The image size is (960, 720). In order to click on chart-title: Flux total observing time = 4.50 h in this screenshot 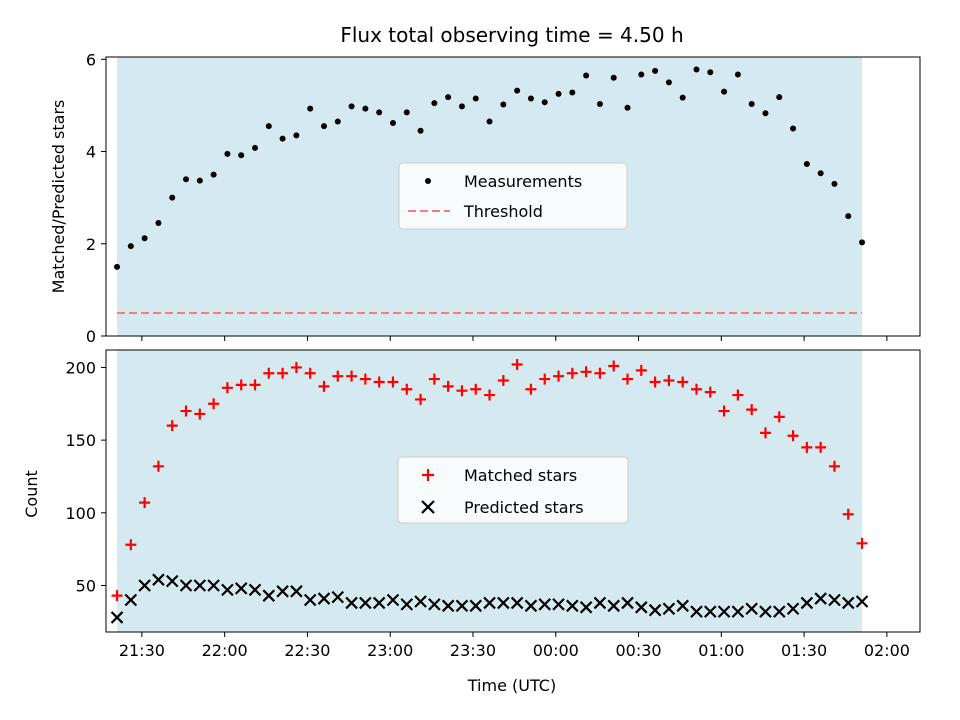, I will do `click(511, 35)`.